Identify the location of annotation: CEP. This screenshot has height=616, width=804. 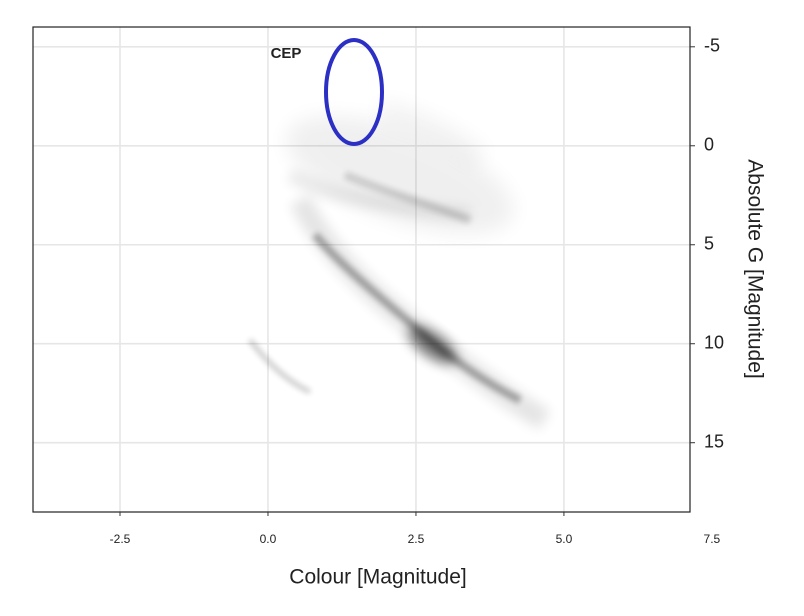
(286, 53).